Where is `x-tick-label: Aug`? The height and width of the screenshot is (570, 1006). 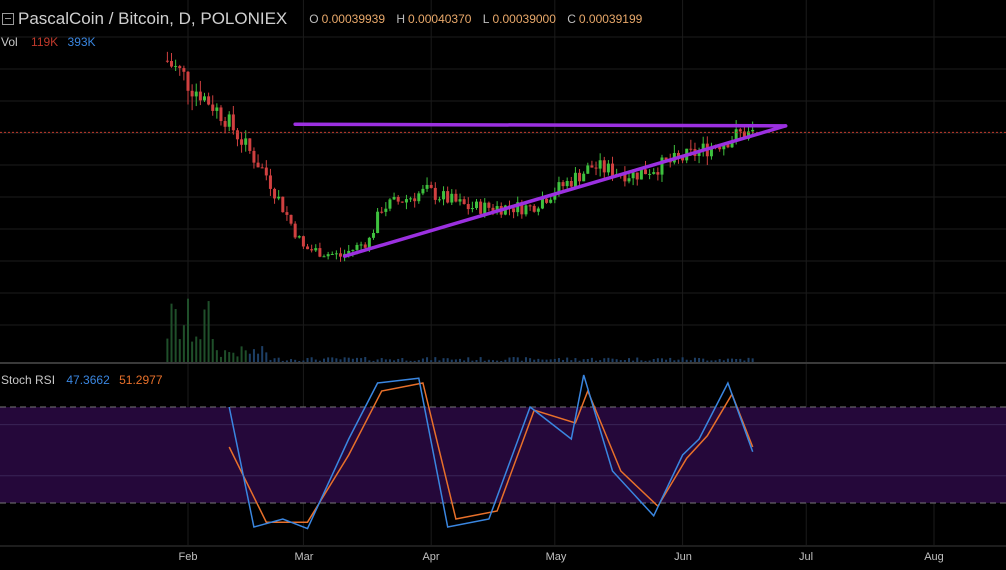
x-tick-label: Aug is located at coordinates (934, 557).